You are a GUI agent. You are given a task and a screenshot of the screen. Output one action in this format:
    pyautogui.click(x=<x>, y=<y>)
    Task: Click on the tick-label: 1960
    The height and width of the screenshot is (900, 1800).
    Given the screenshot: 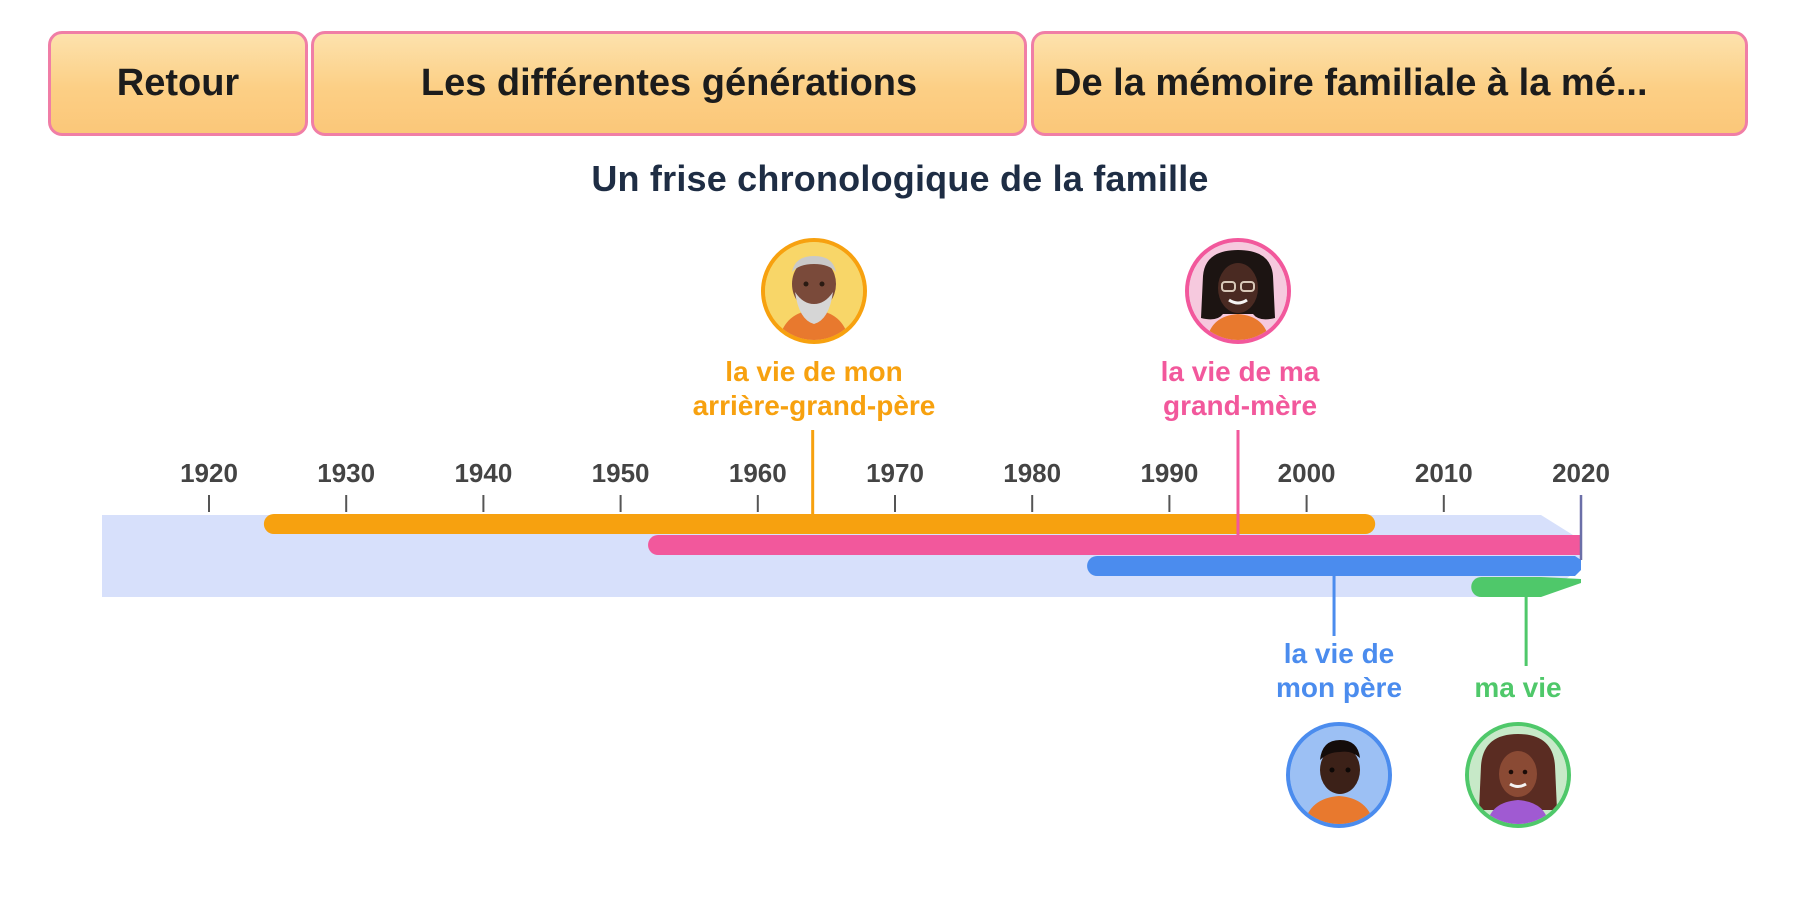 What is the action you would take?
    pyautogui.click(x=758, y=473)
    